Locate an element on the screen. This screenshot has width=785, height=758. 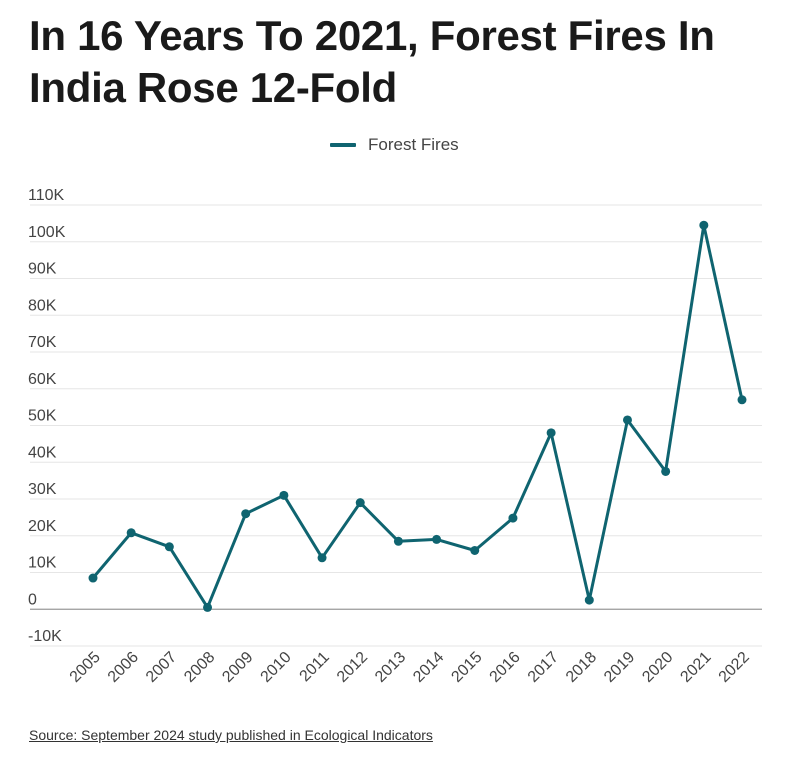
y-tick-label: -10K is located at coordinates (45, 636).